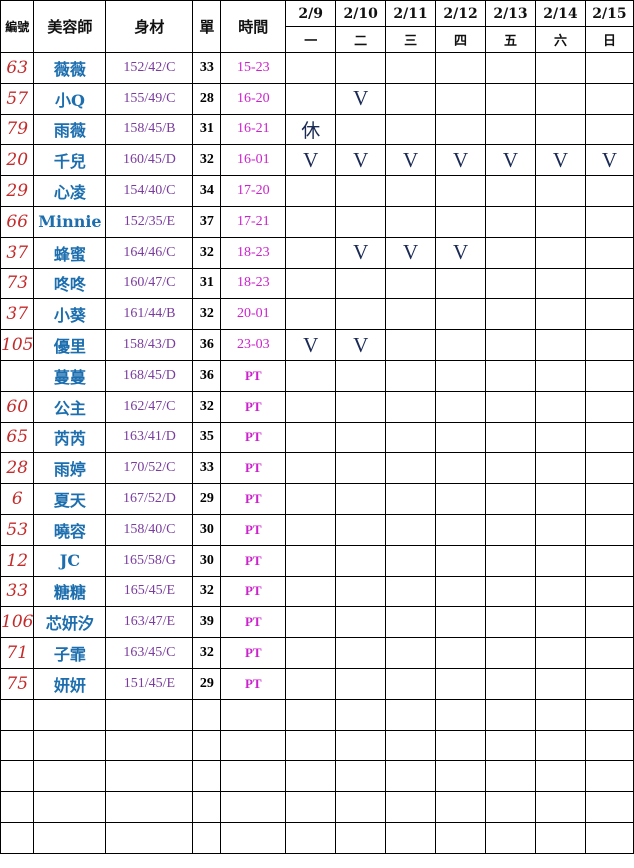 Image resolution: width=634 pixels, height=868 pixels. I want to click on stylist-id: 20, so click(17, 160).